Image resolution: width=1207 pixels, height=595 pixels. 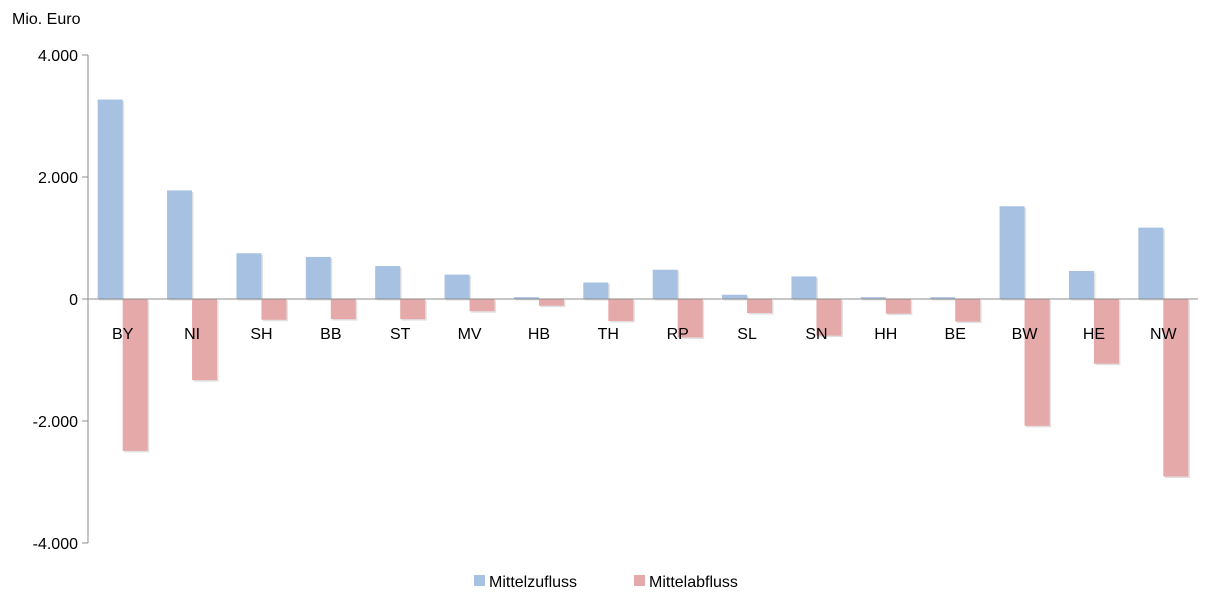 What do you see at coordinates (61, 300) in the screenshot?
I see `y-axis: 4.000 2.000 0 -2.000 -4.000` at bounding box center [61, 300].